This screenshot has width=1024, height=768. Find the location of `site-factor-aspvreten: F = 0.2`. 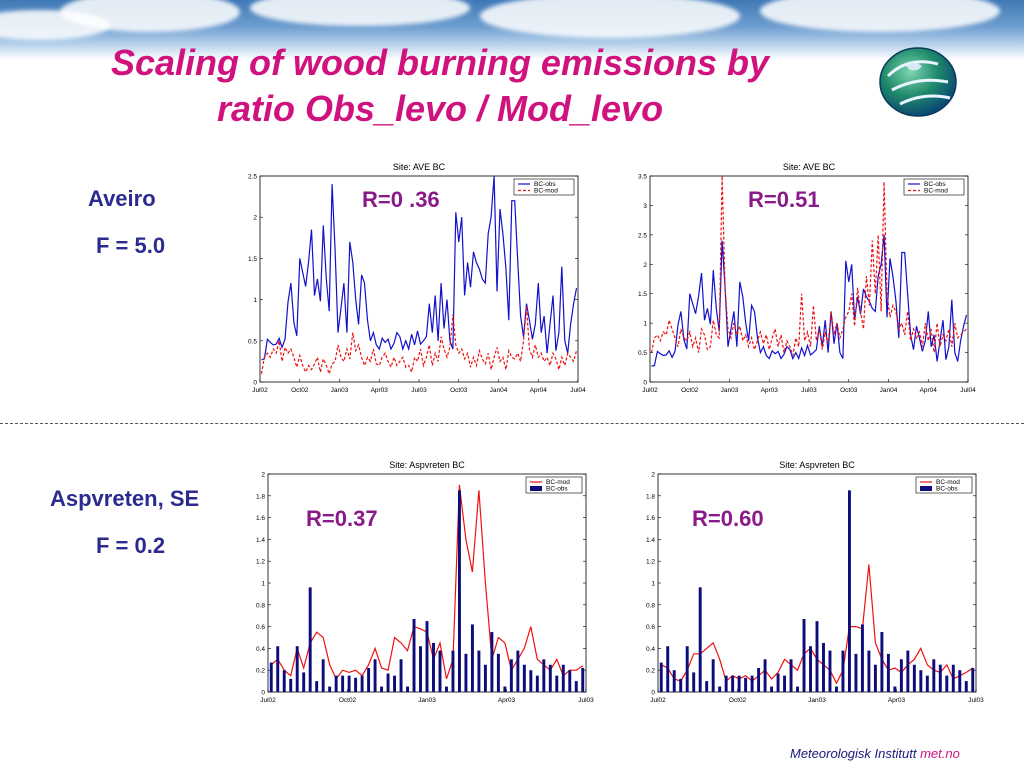

site-factor-aspvreten: F = 0.2 is located at coordinates (131, 545).